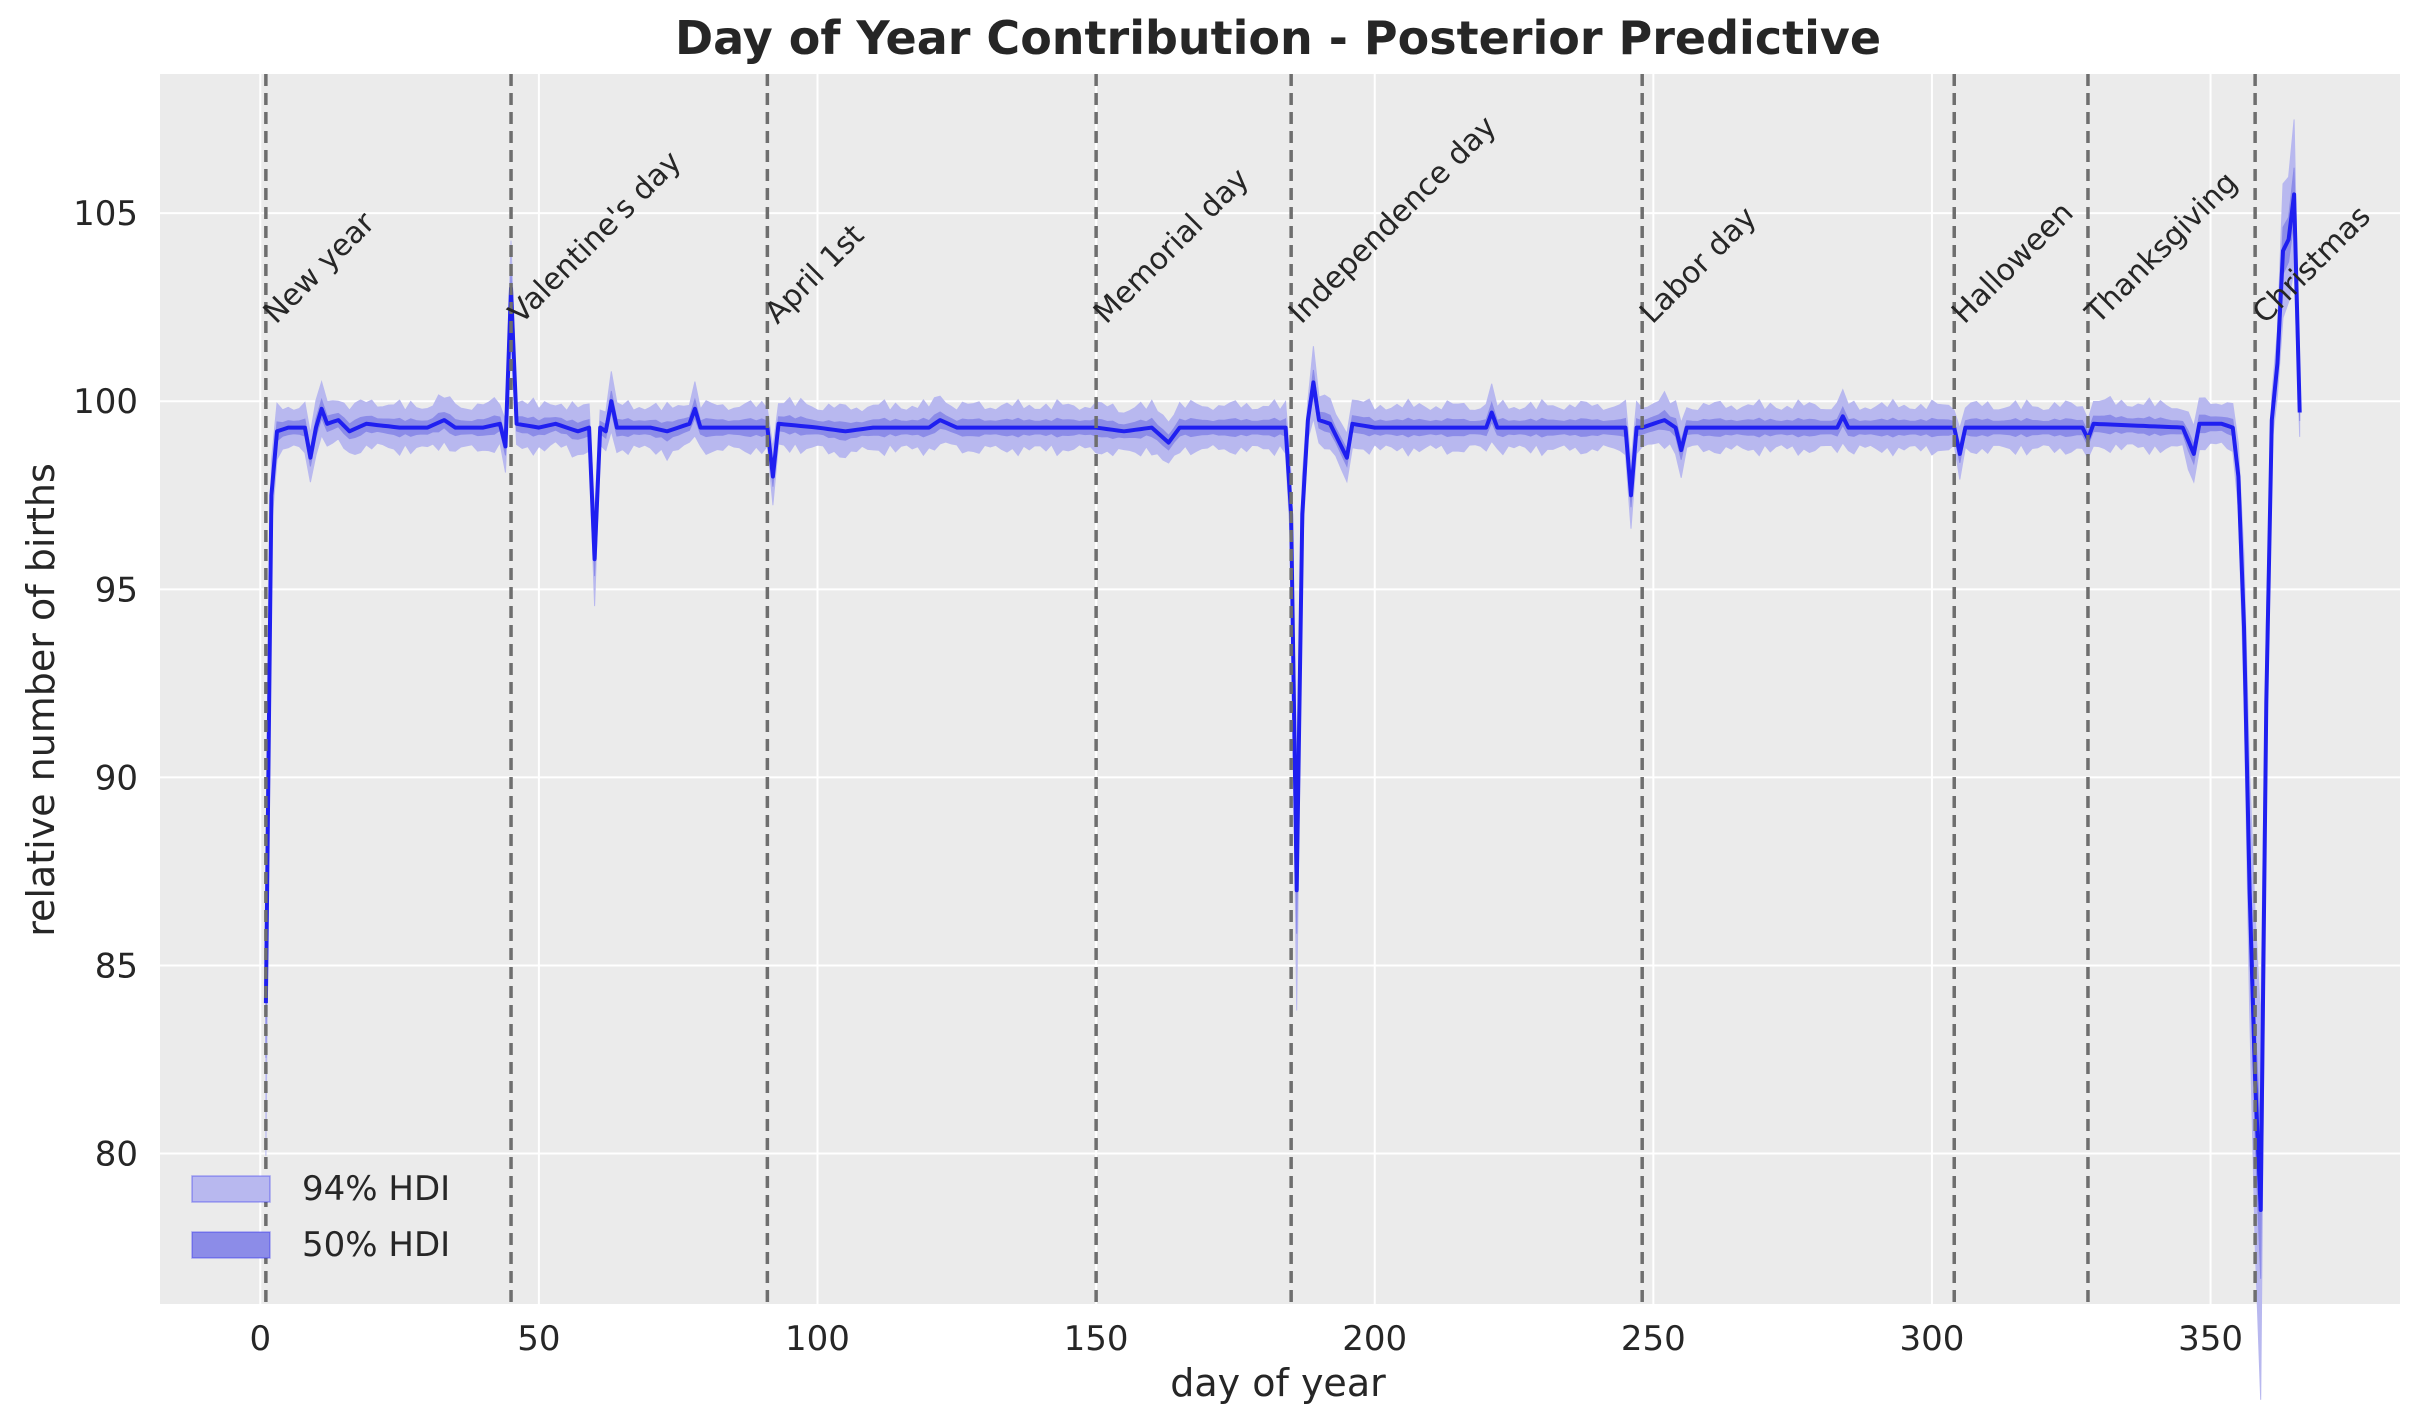 The height and width of the screenshot is (1423, 2423). Describe the element at coordinates (260, 1339) in the screenshot. I see `x-tick-label: 0` at that location.